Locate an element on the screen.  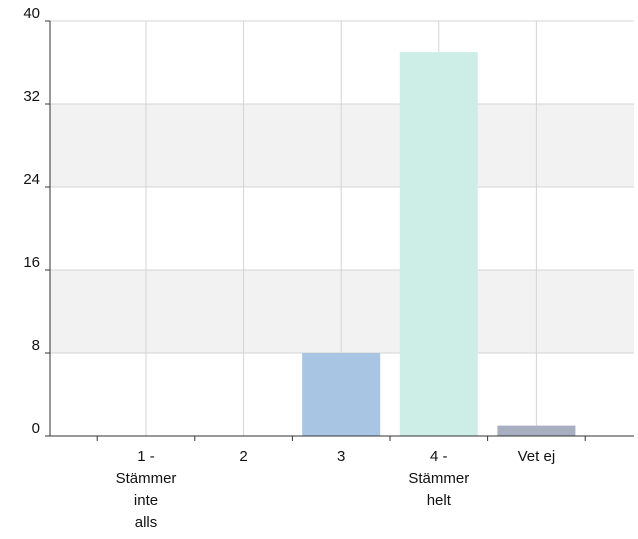
y-tick-label: 8 is located at coordinates (36, 345).